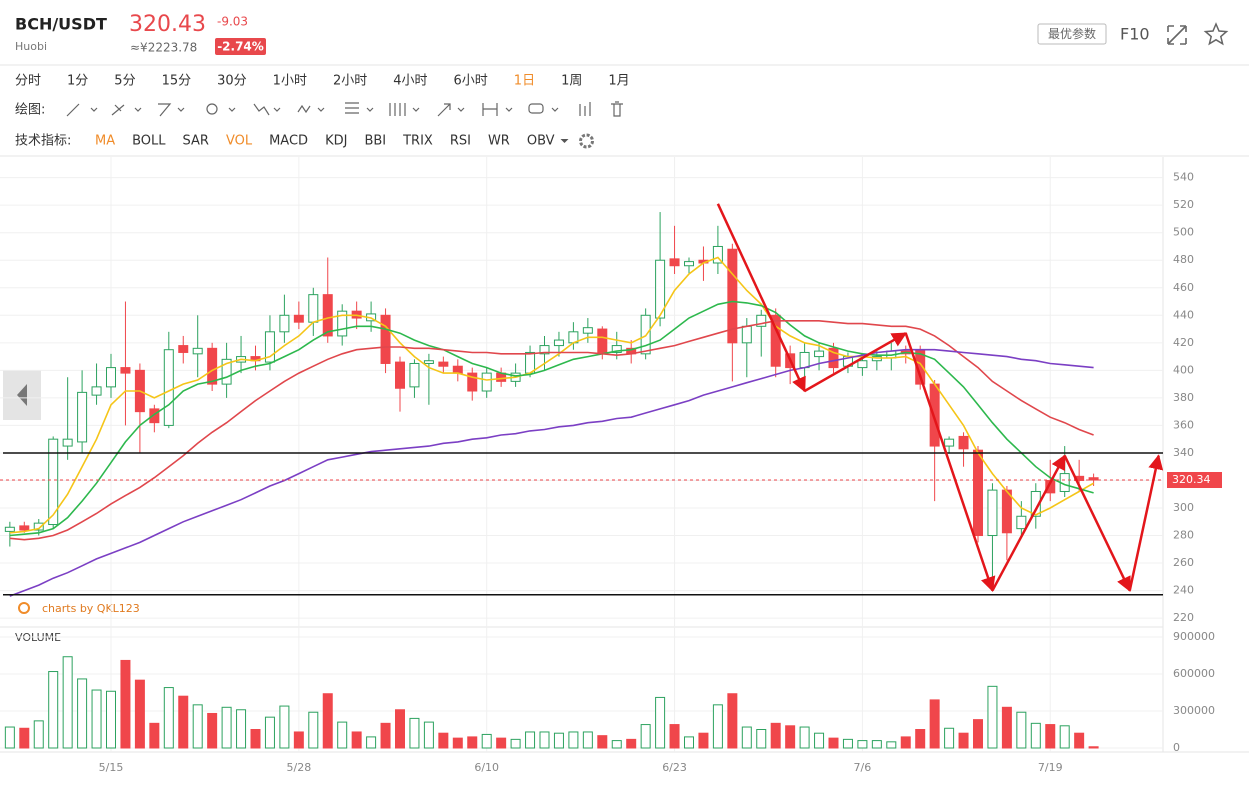  I want to click on last-price-badge, so click(1194, 480).